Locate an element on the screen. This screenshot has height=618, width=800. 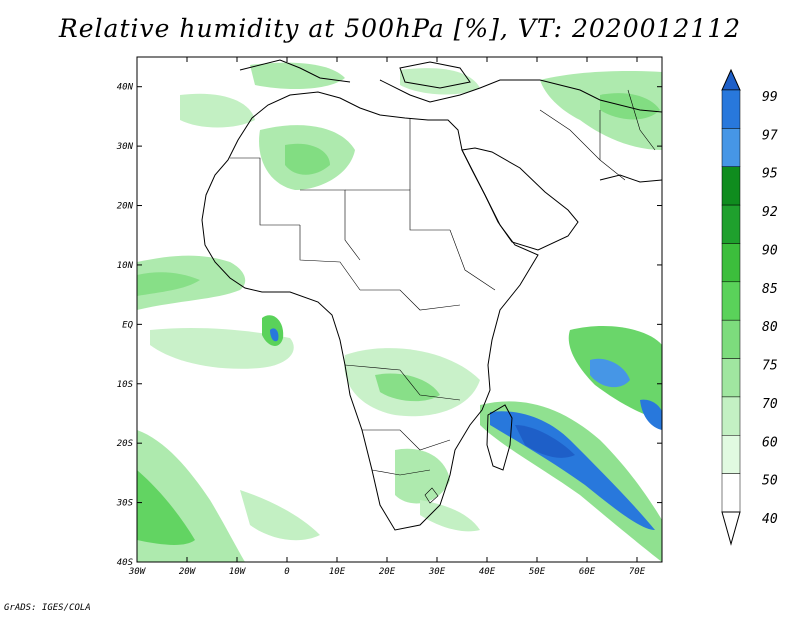
colorbar-level-label: 99 is located at coordinates (770, 97).